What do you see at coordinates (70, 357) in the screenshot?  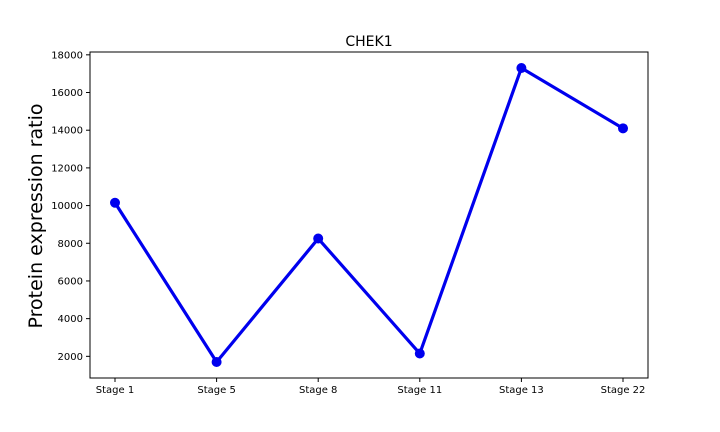 I see `y-tick-label: 2000` at bounding box center [70, 357].